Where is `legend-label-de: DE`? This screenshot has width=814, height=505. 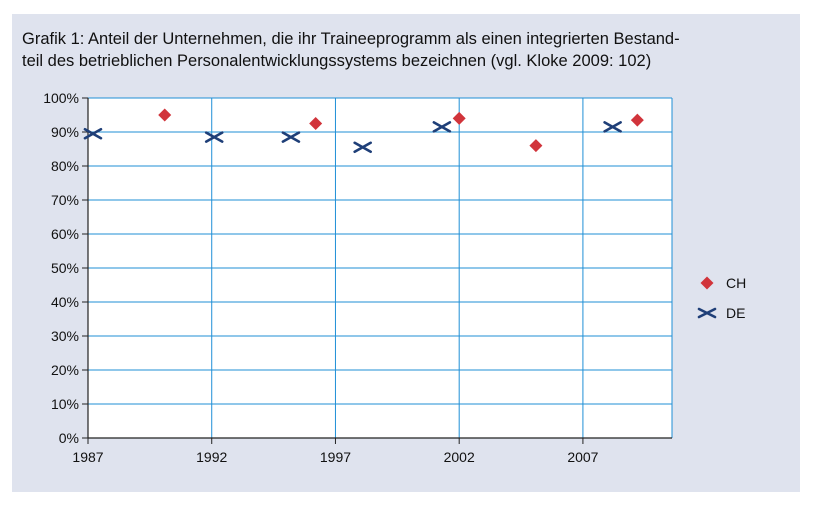 legend-label-de: DE is located at coordinates (736, 313).